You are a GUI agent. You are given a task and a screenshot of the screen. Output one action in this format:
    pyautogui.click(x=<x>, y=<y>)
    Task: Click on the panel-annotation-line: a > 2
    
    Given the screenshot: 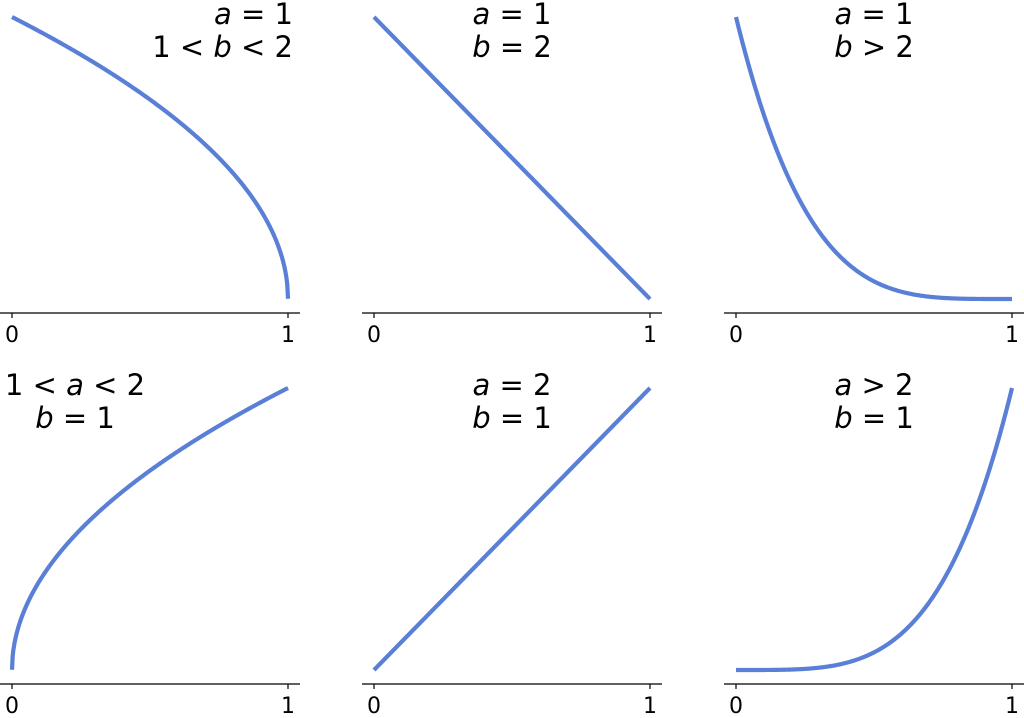 What is the action you would take?
    pyautogui.click(x=874, y=385)
    